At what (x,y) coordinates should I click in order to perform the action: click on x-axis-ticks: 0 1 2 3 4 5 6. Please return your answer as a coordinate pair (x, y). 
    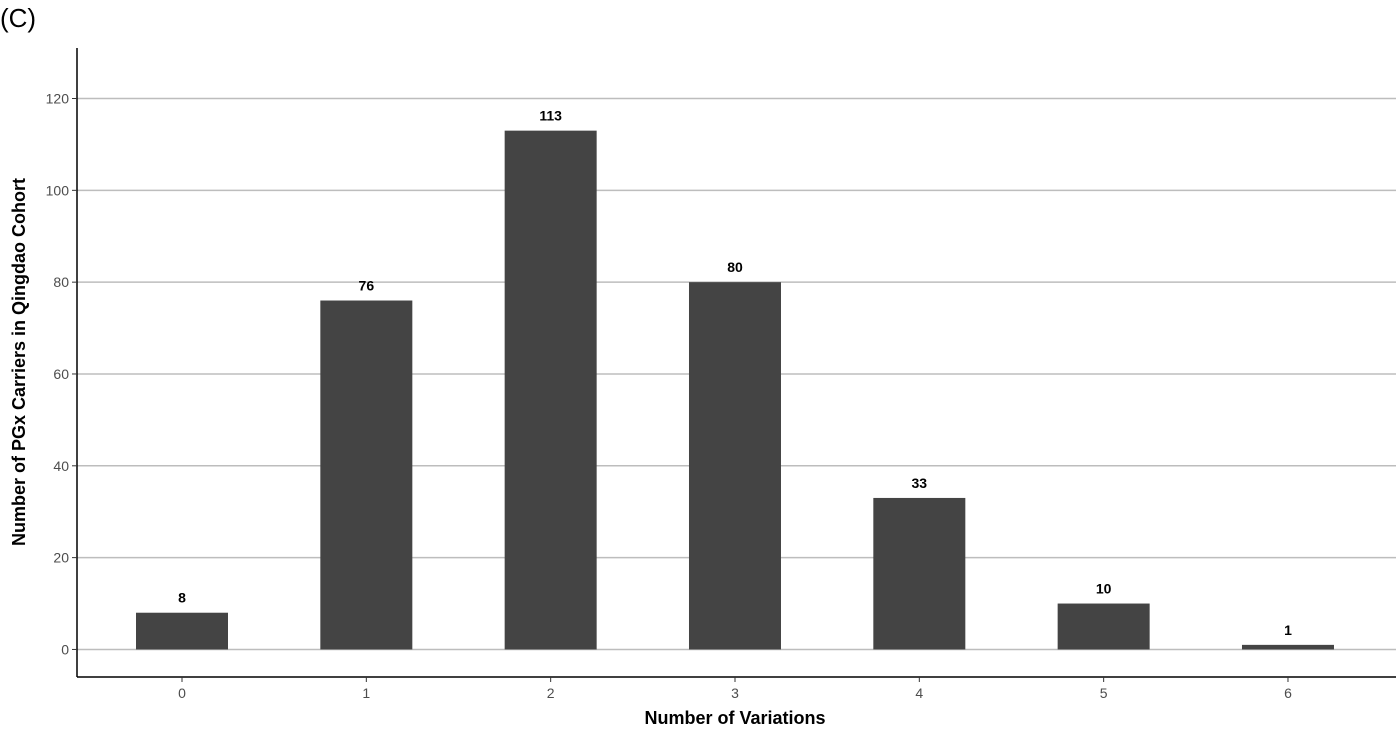
    Looking at the image, I should click on (735, 689).